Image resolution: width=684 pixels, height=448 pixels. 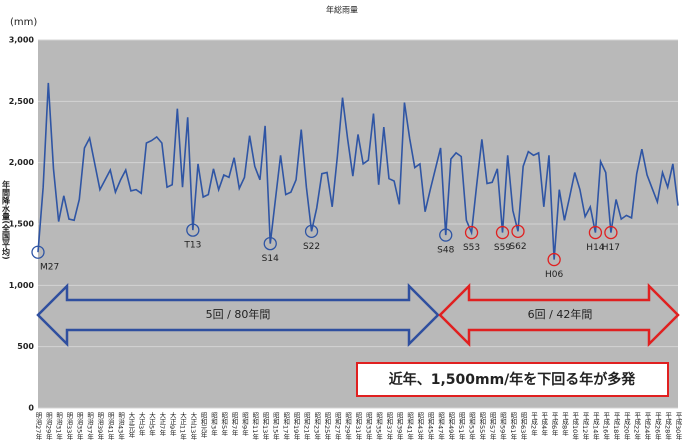 What do you see at coordinates (203, 426) in the screenshot?
I see `x-tick-label: 昭和元年` at bounding box center [203, 426].